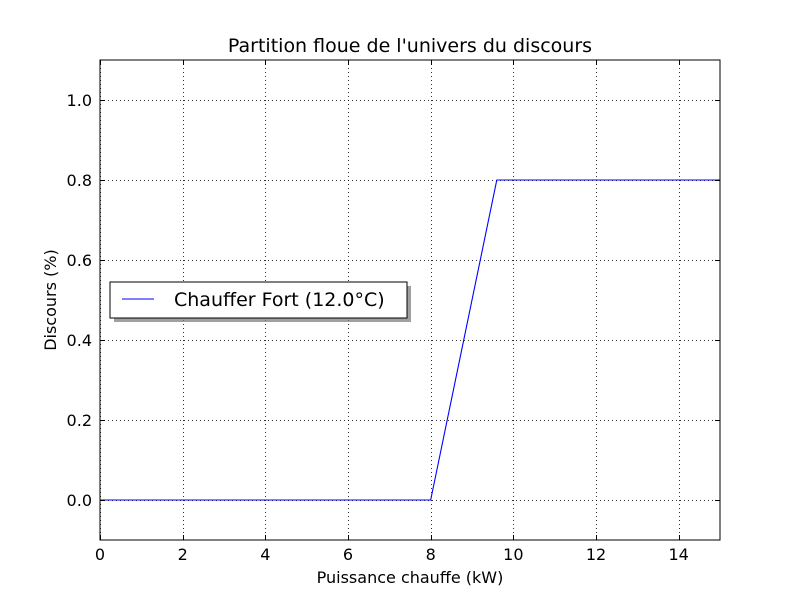  What do you see at coordinates (79, 500) in the screenshot?
I see `y-tick-label: 0.0` at bounding box center [79, 500].